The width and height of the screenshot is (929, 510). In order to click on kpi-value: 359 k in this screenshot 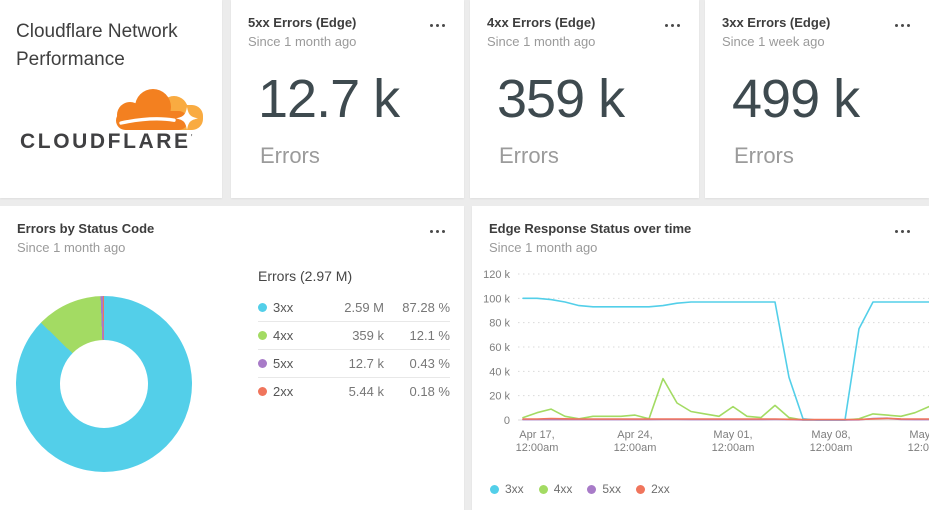, I will do `click(561, 99)`.